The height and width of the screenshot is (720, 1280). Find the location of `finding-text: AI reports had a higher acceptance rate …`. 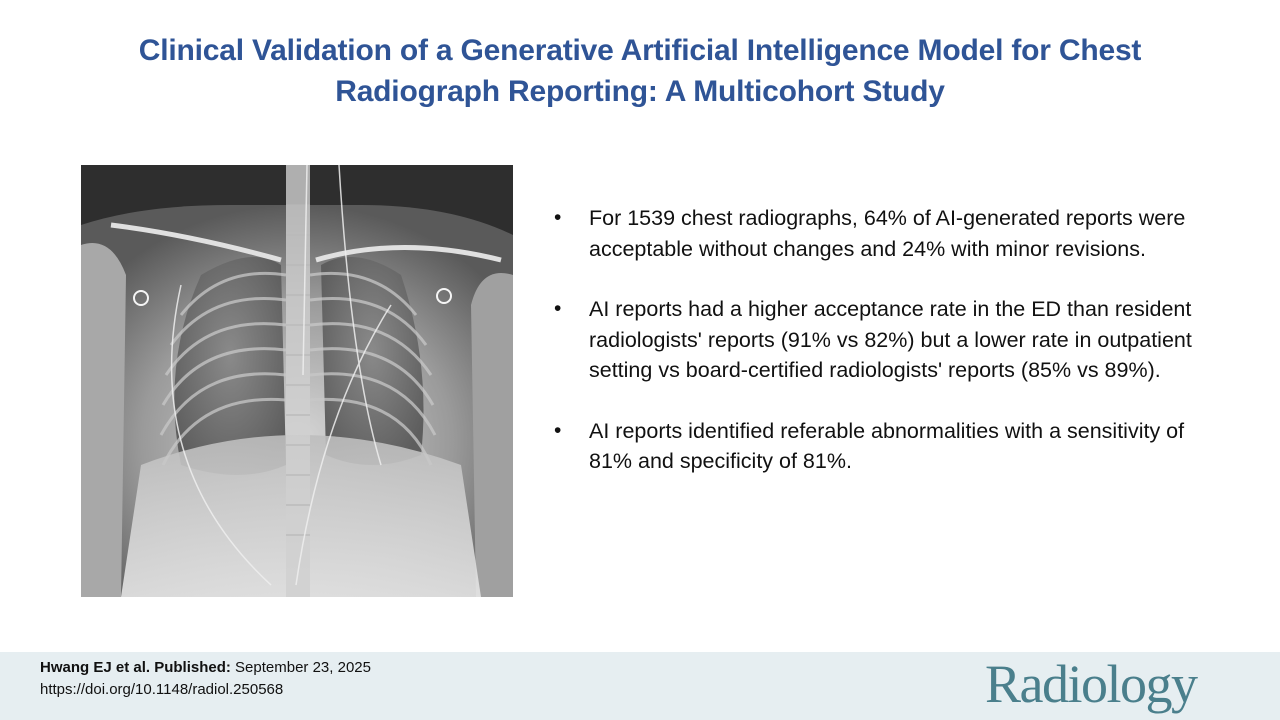

finding-text: AI reports had a higher acceptance rate … is located at coordinates (890, 339).